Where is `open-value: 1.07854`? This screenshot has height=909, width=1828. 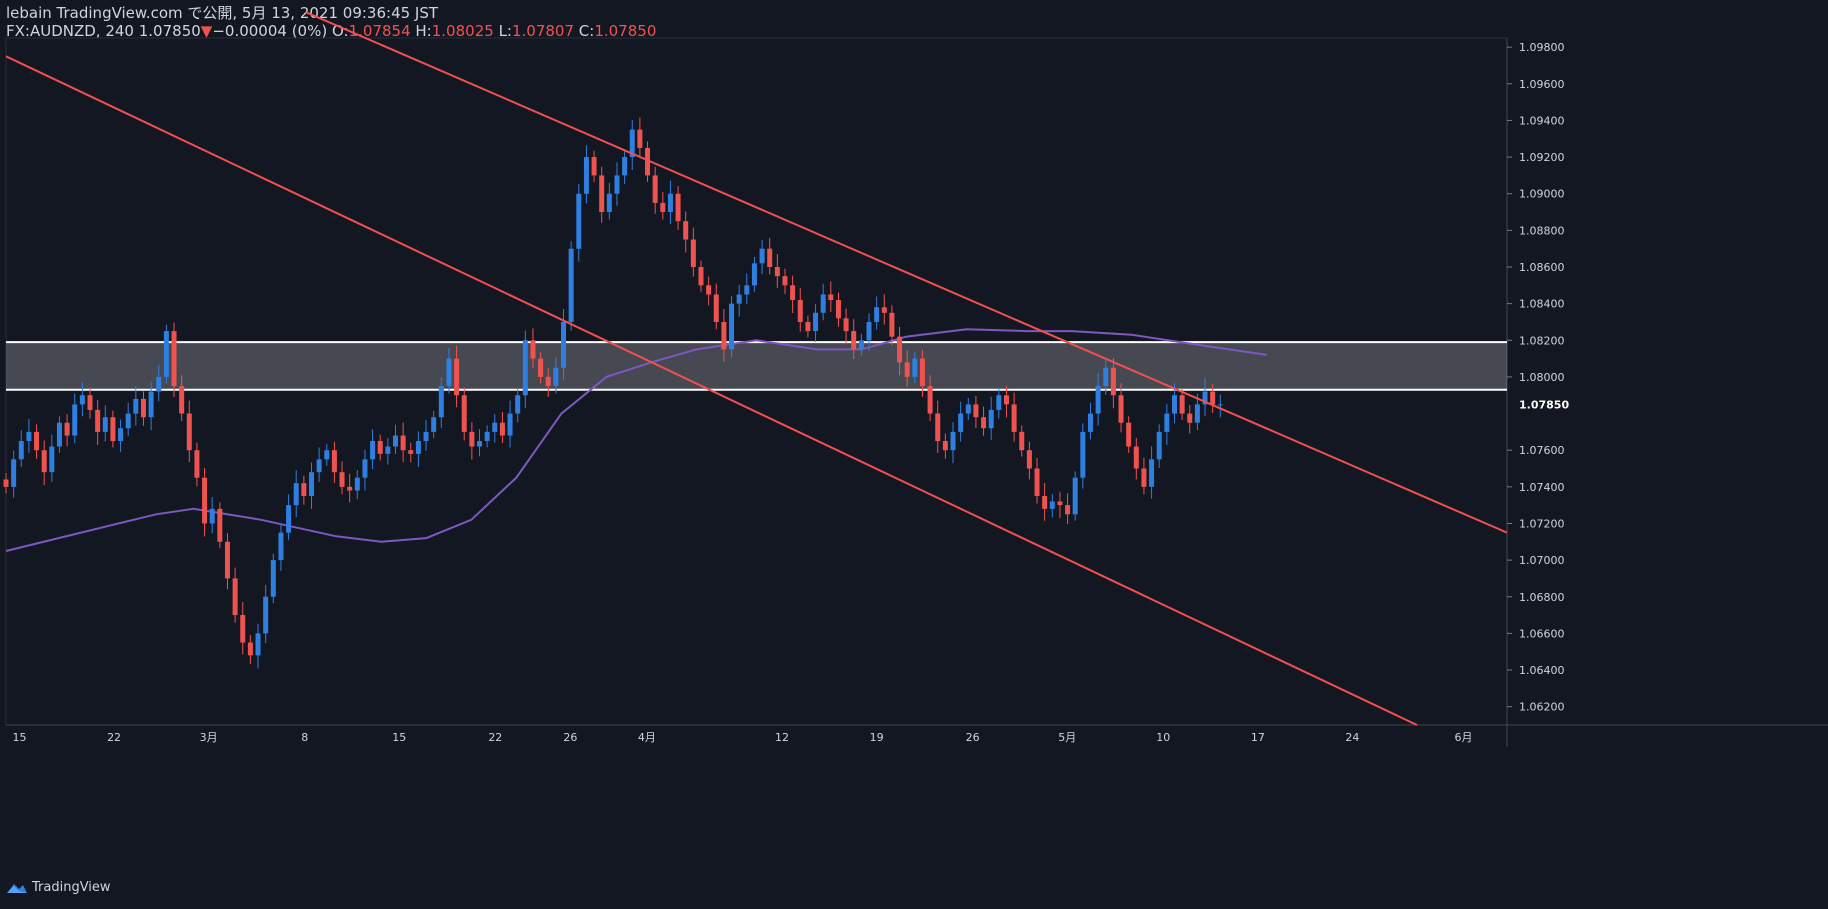
open-value: 1.07854 is located at coordinates (379, 31).